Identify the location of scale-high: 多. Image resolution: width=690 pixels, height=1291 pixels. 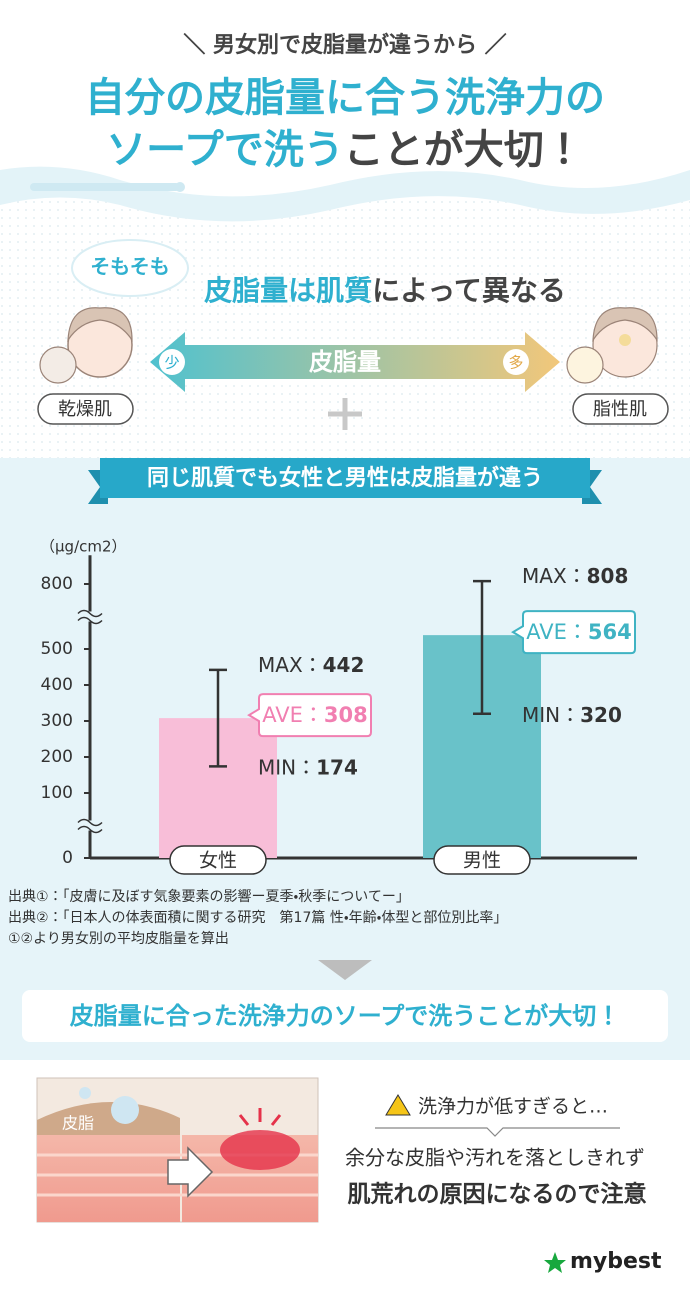
(515, 363).